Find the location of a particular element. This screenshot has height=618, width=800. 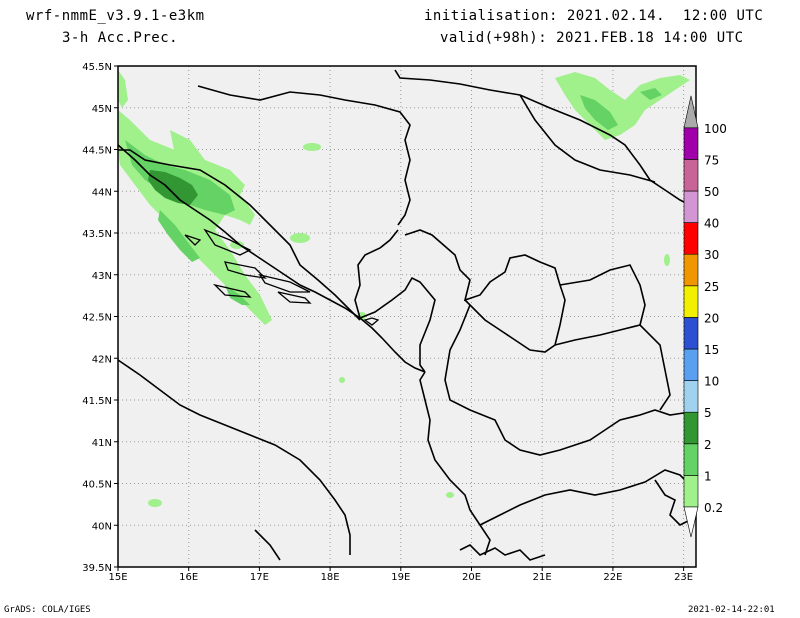

italy-heel is located at coordinates (267, 545).